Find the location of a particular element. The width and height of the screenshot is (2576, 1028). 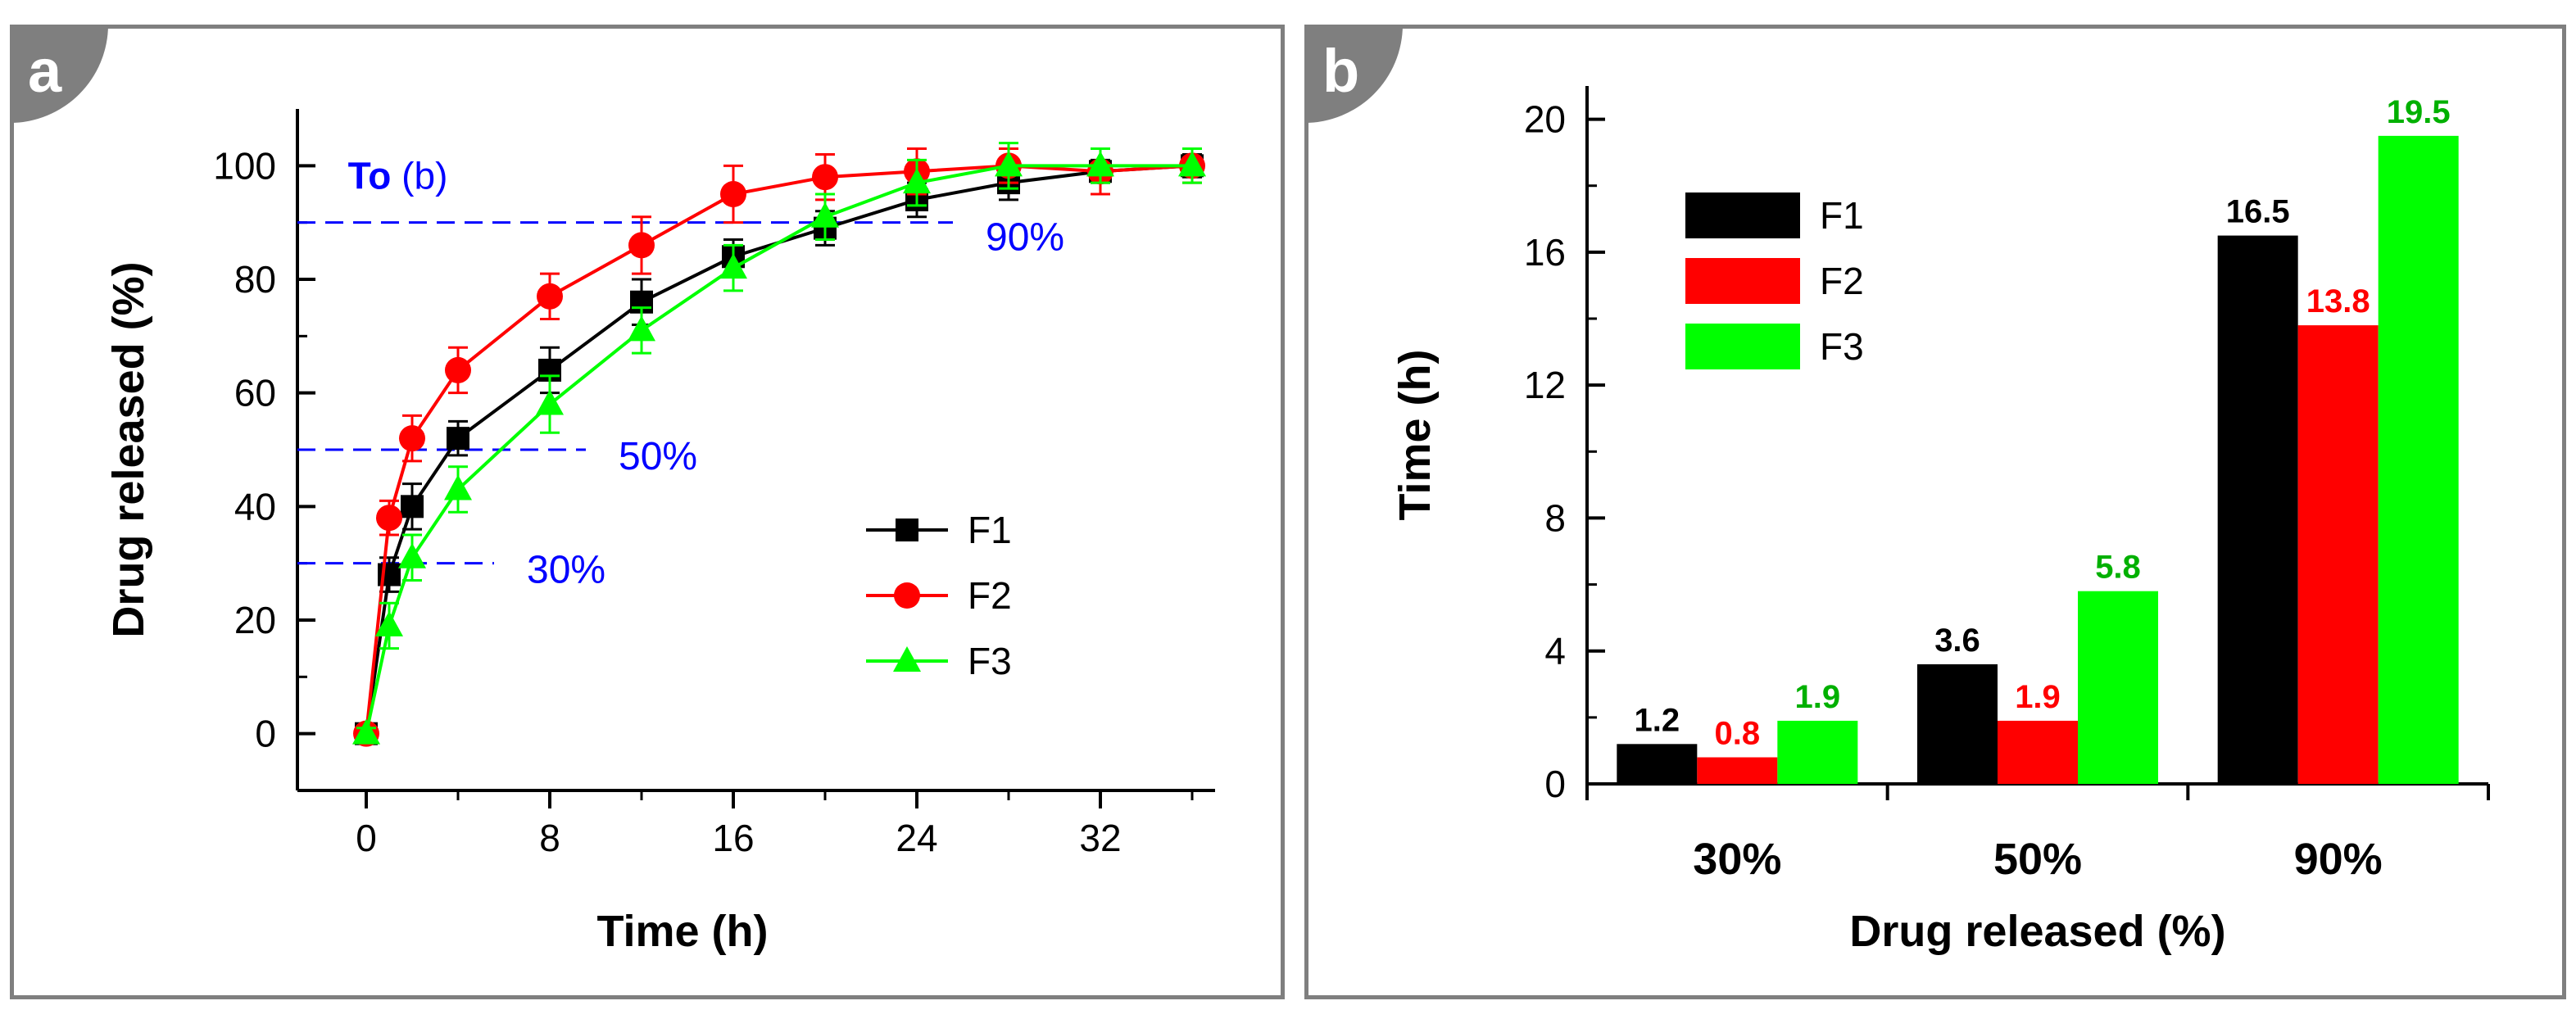

y-tick-label: 12 is located at coordinates (1545, 385).